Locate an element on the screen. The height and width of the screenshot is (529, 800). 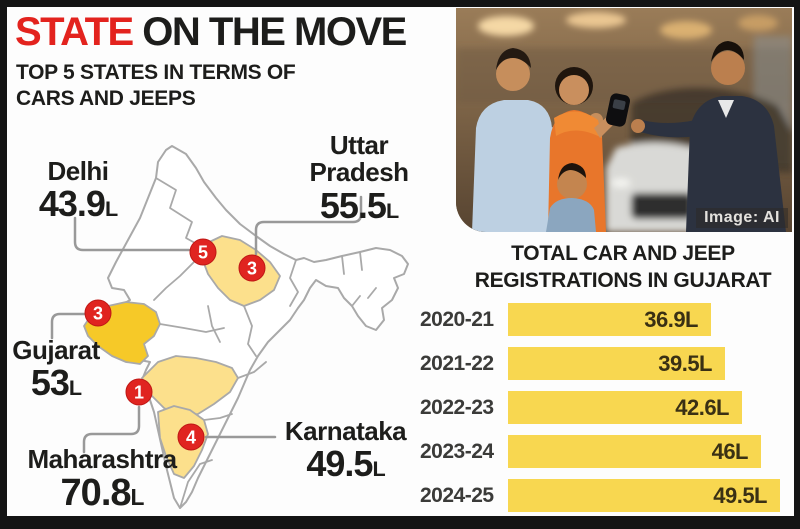
chart-row: 2024-25 49.5L is located at coordinates (606, 495).